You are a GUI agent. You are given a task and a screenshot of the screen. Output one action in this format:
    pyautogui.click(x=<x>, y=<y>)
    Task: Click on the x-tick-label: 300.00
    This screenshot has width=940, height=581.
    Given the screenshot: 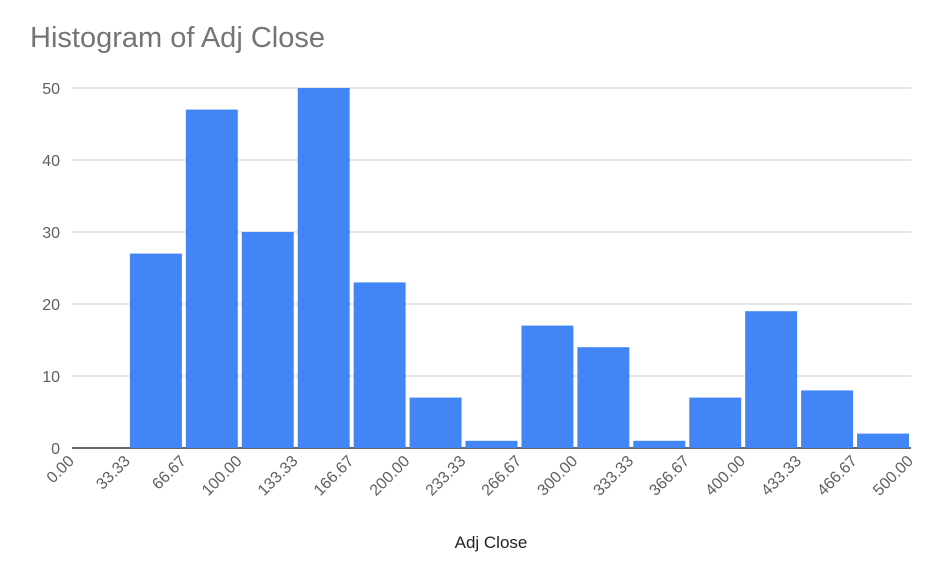 What is the action you would take?
    pyautogui.click(x=558, y=476)
    